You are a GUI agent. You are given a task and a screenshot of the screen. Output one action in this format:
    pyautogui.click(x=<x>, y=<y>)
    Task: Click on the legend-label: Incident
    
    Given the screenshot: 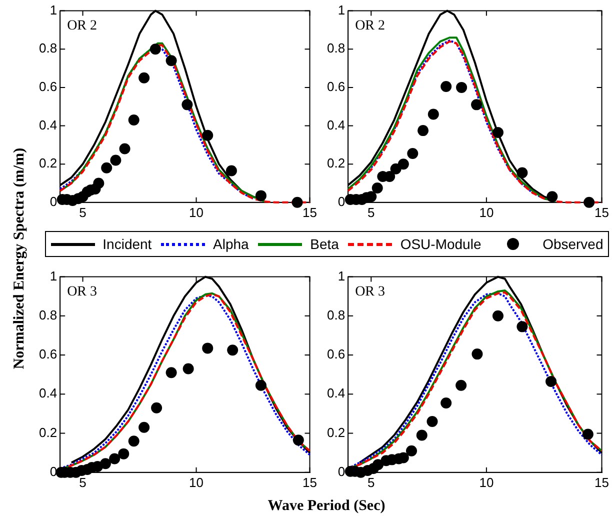 What is the action you would take?
    pyautogui.click(x=127, y=244)
    